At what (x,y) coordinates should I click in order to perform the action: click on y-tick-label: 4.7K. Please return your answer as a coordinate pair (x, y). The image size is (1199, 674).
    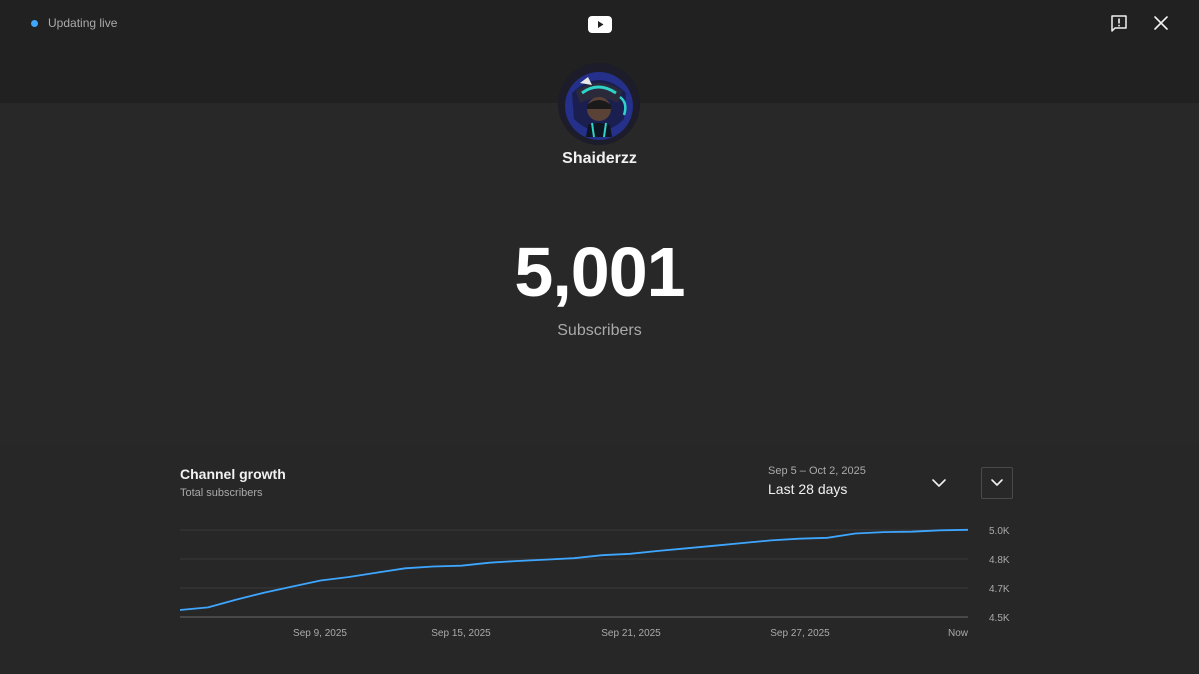
    Looking at the image, I should click on (999, 589).